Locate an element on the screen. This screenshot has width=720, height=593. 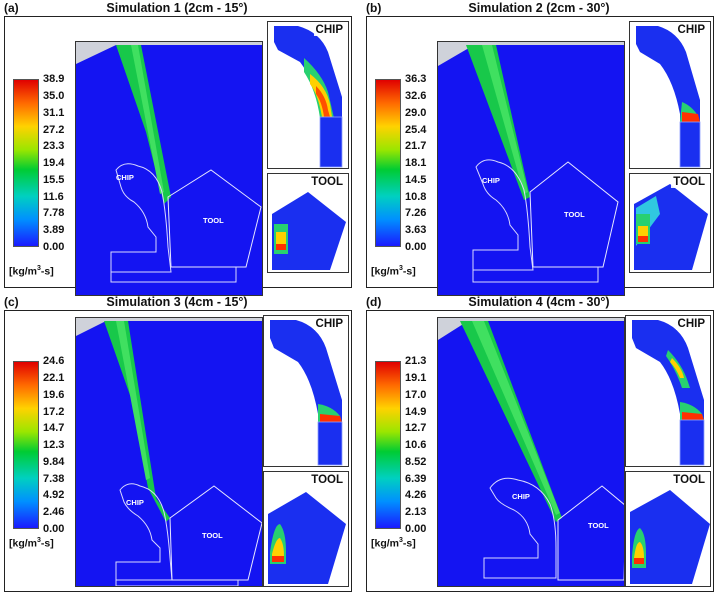
scale-tick: 17.0 is located at coordinates (416, 395).